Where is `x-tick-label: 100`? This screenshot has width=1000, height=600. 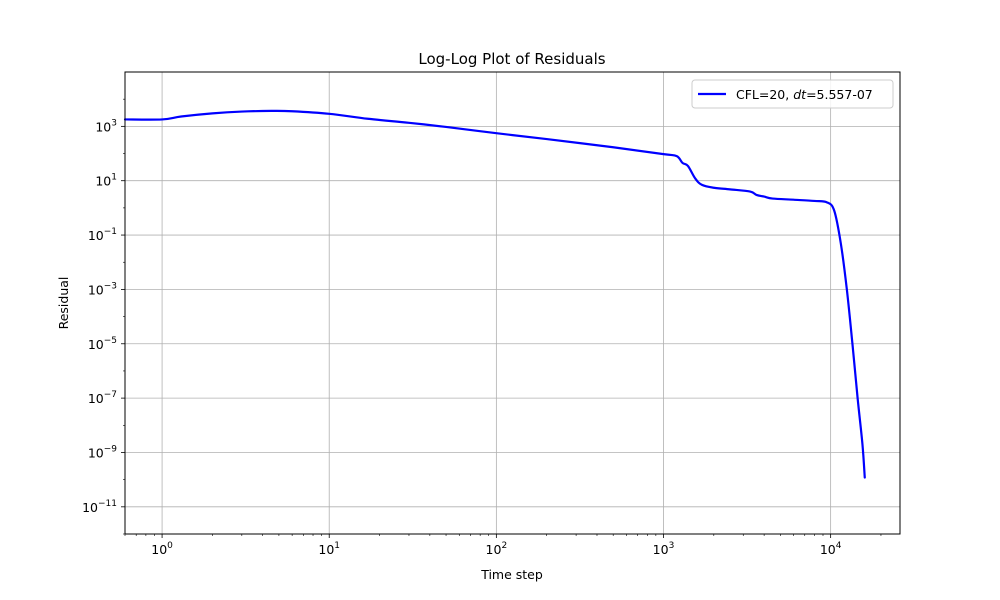
x-tick-label: 100 is located at coordinates (162, 549).